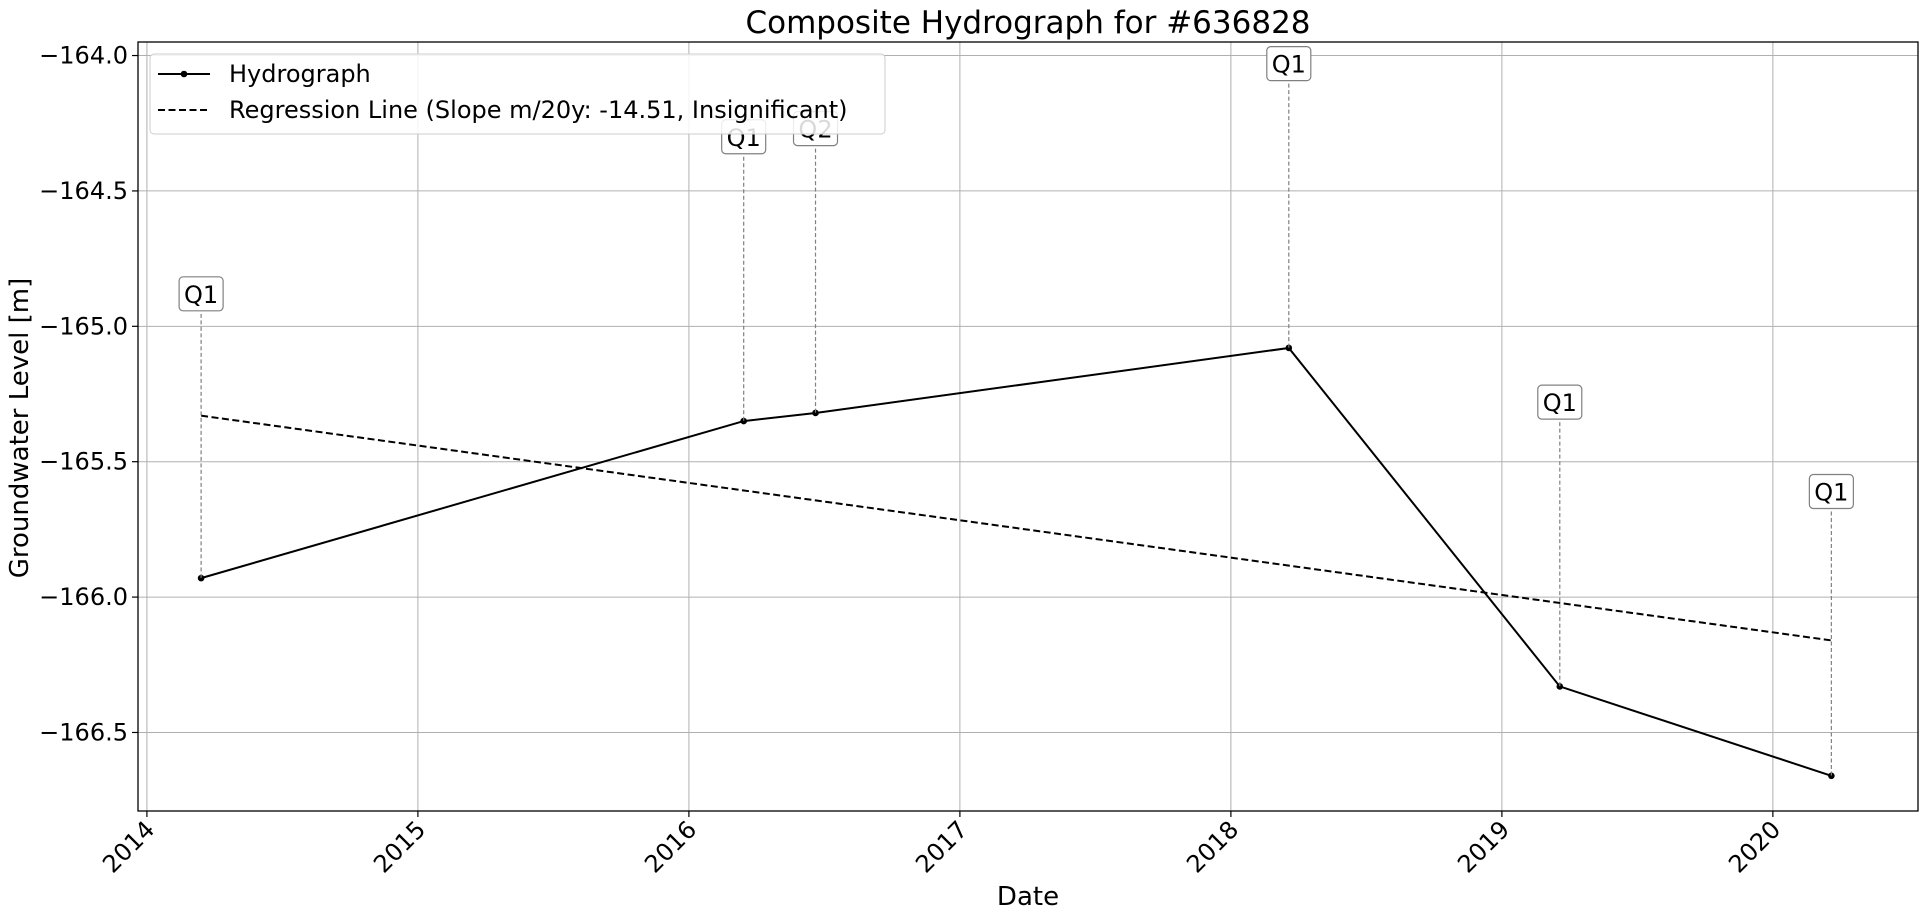 The image size is (1929, 920). I want to click on x-tick-label: 2019, so click(1483, 846).